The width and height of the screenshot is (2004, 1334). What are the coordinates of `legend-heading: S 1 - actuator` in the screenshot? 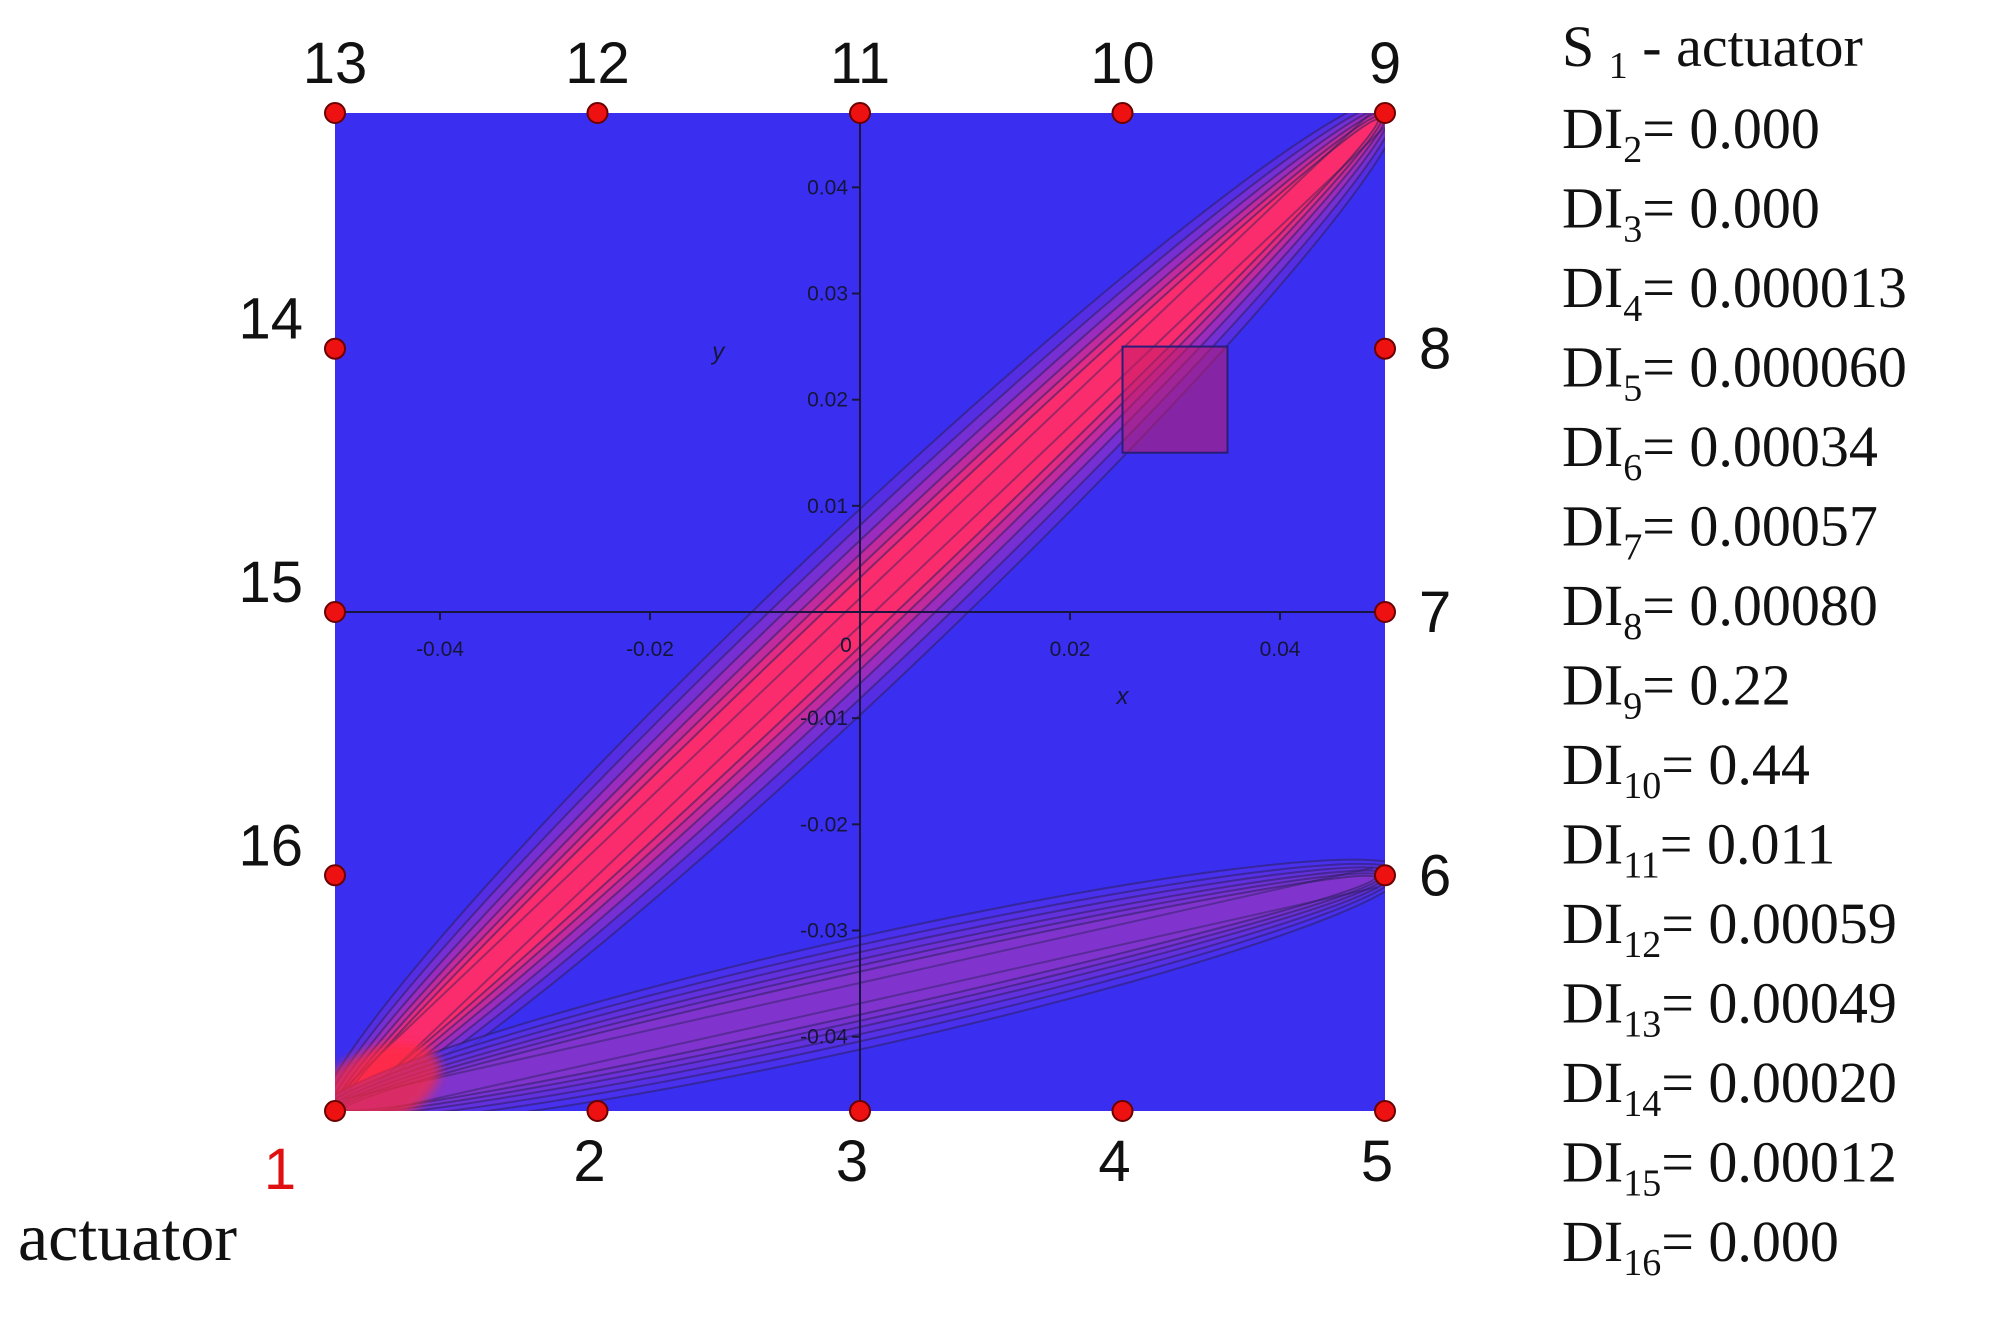 It's located at (1712, 52).